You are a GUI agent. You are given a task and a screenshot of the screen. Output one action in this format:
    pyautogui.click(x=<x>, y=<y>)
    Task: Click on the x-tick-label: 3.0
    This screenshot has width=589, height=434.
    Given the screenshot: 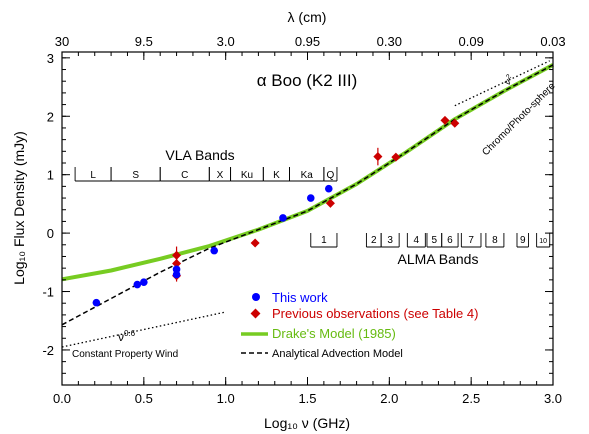 What is the action you would take?
    pyautogui.click(x=553, y=398)
    